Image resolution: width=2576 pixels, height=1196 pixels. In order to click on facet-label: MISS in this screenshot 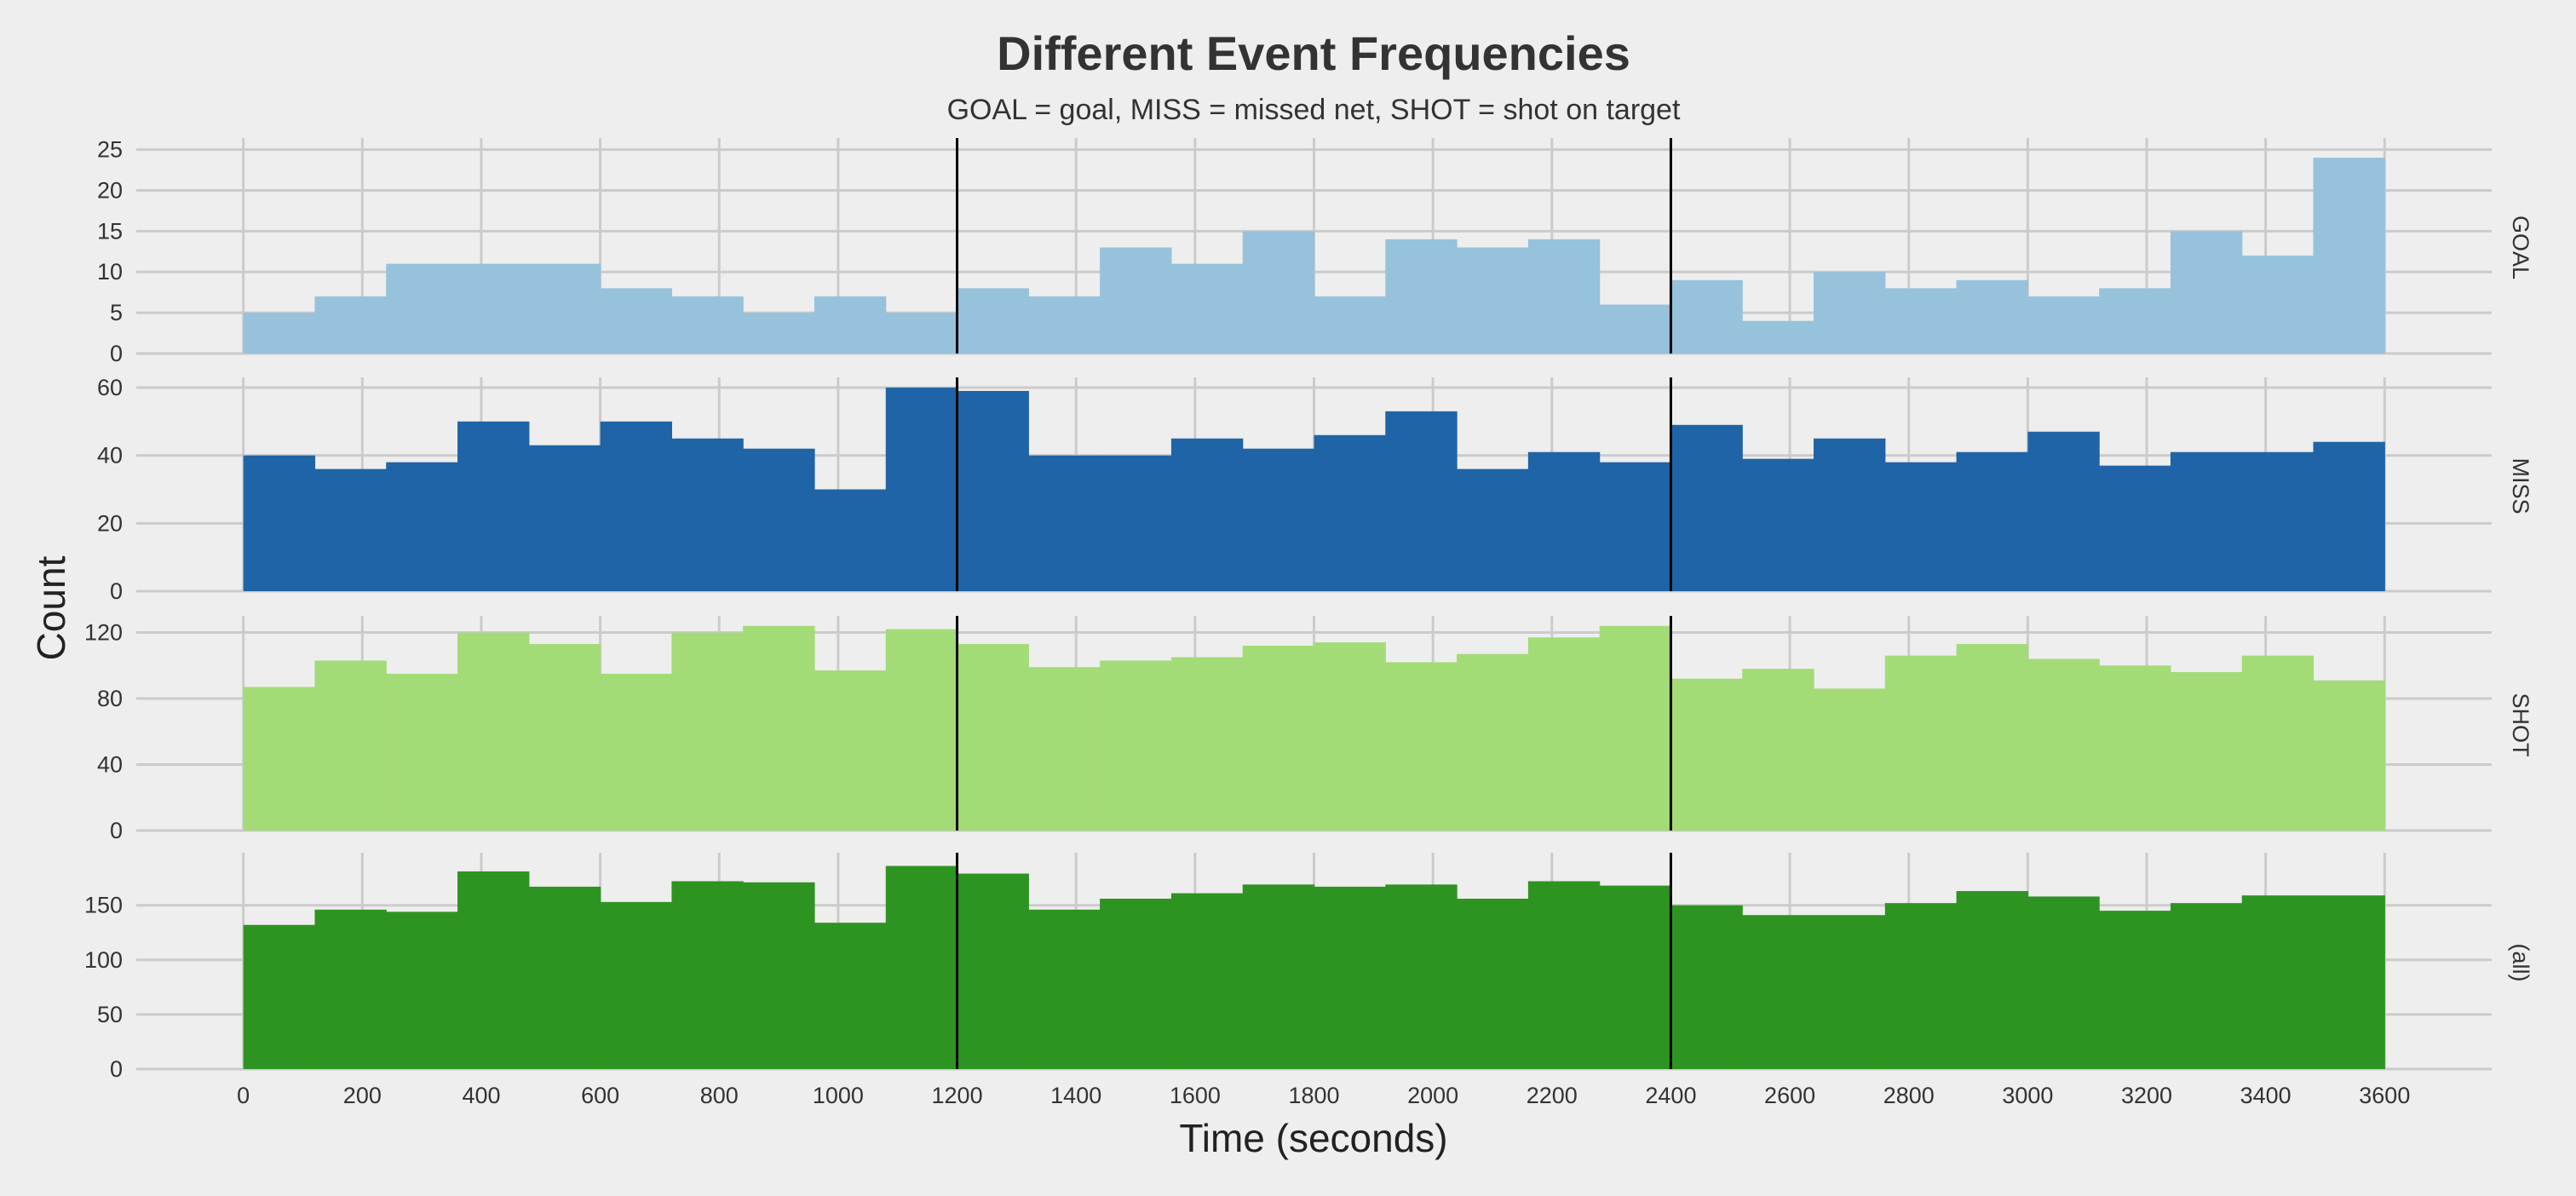, I will do `click(2521, 486)`.